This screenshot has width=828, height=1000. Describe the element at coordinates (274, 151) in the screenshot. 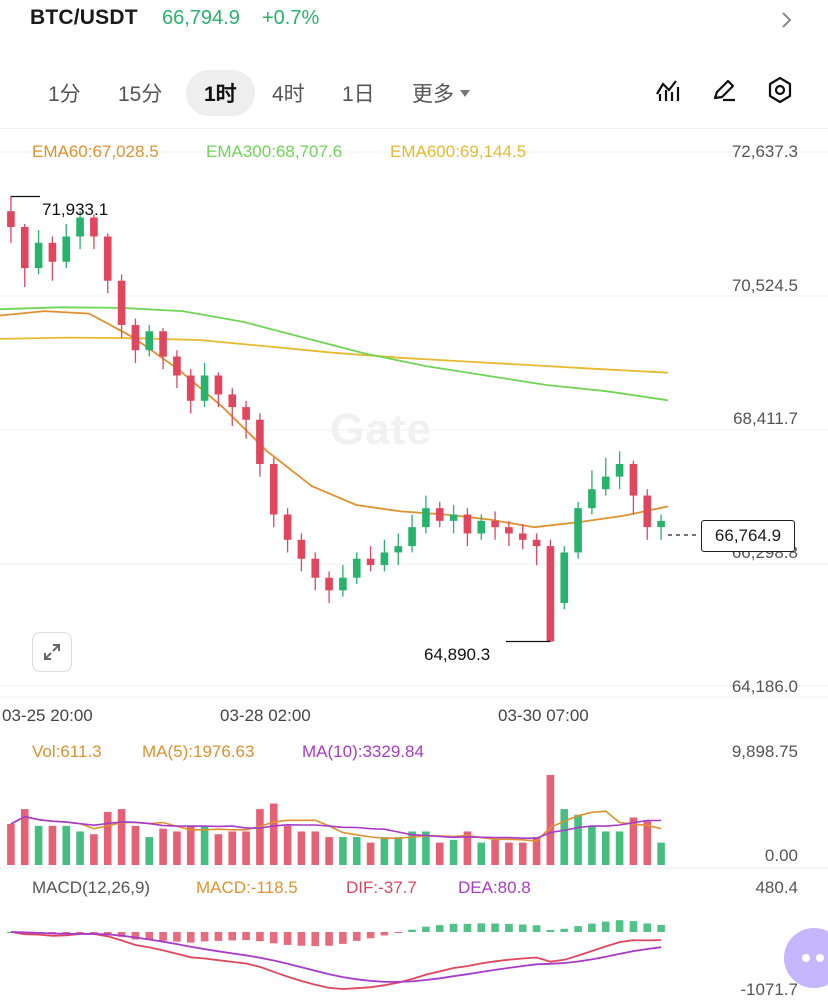

I see `ema300-label: EMA300:68,707.6` at that location.